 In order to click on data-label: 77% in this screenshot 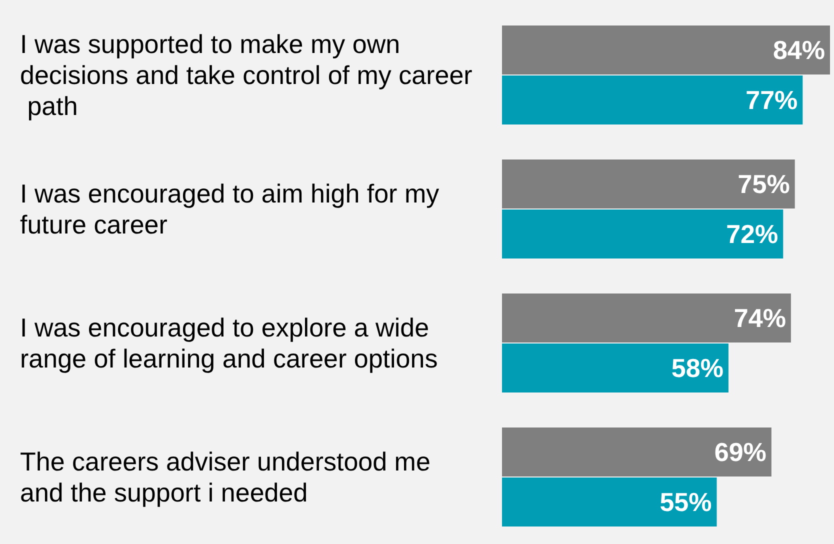, I will do `click(772, 99)`.